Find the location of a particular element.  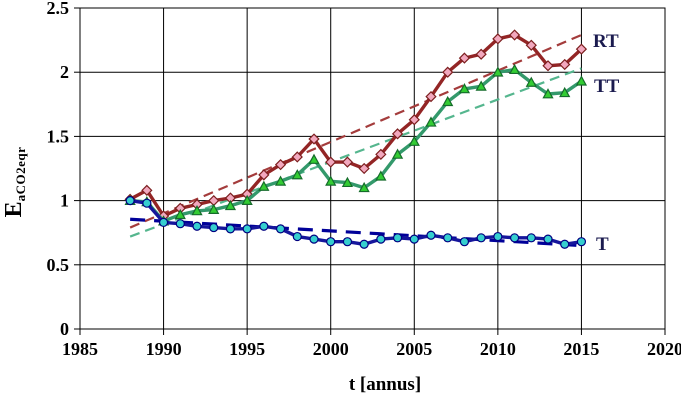

x-tick-label: 2015 is located at coordinates (581, 349).